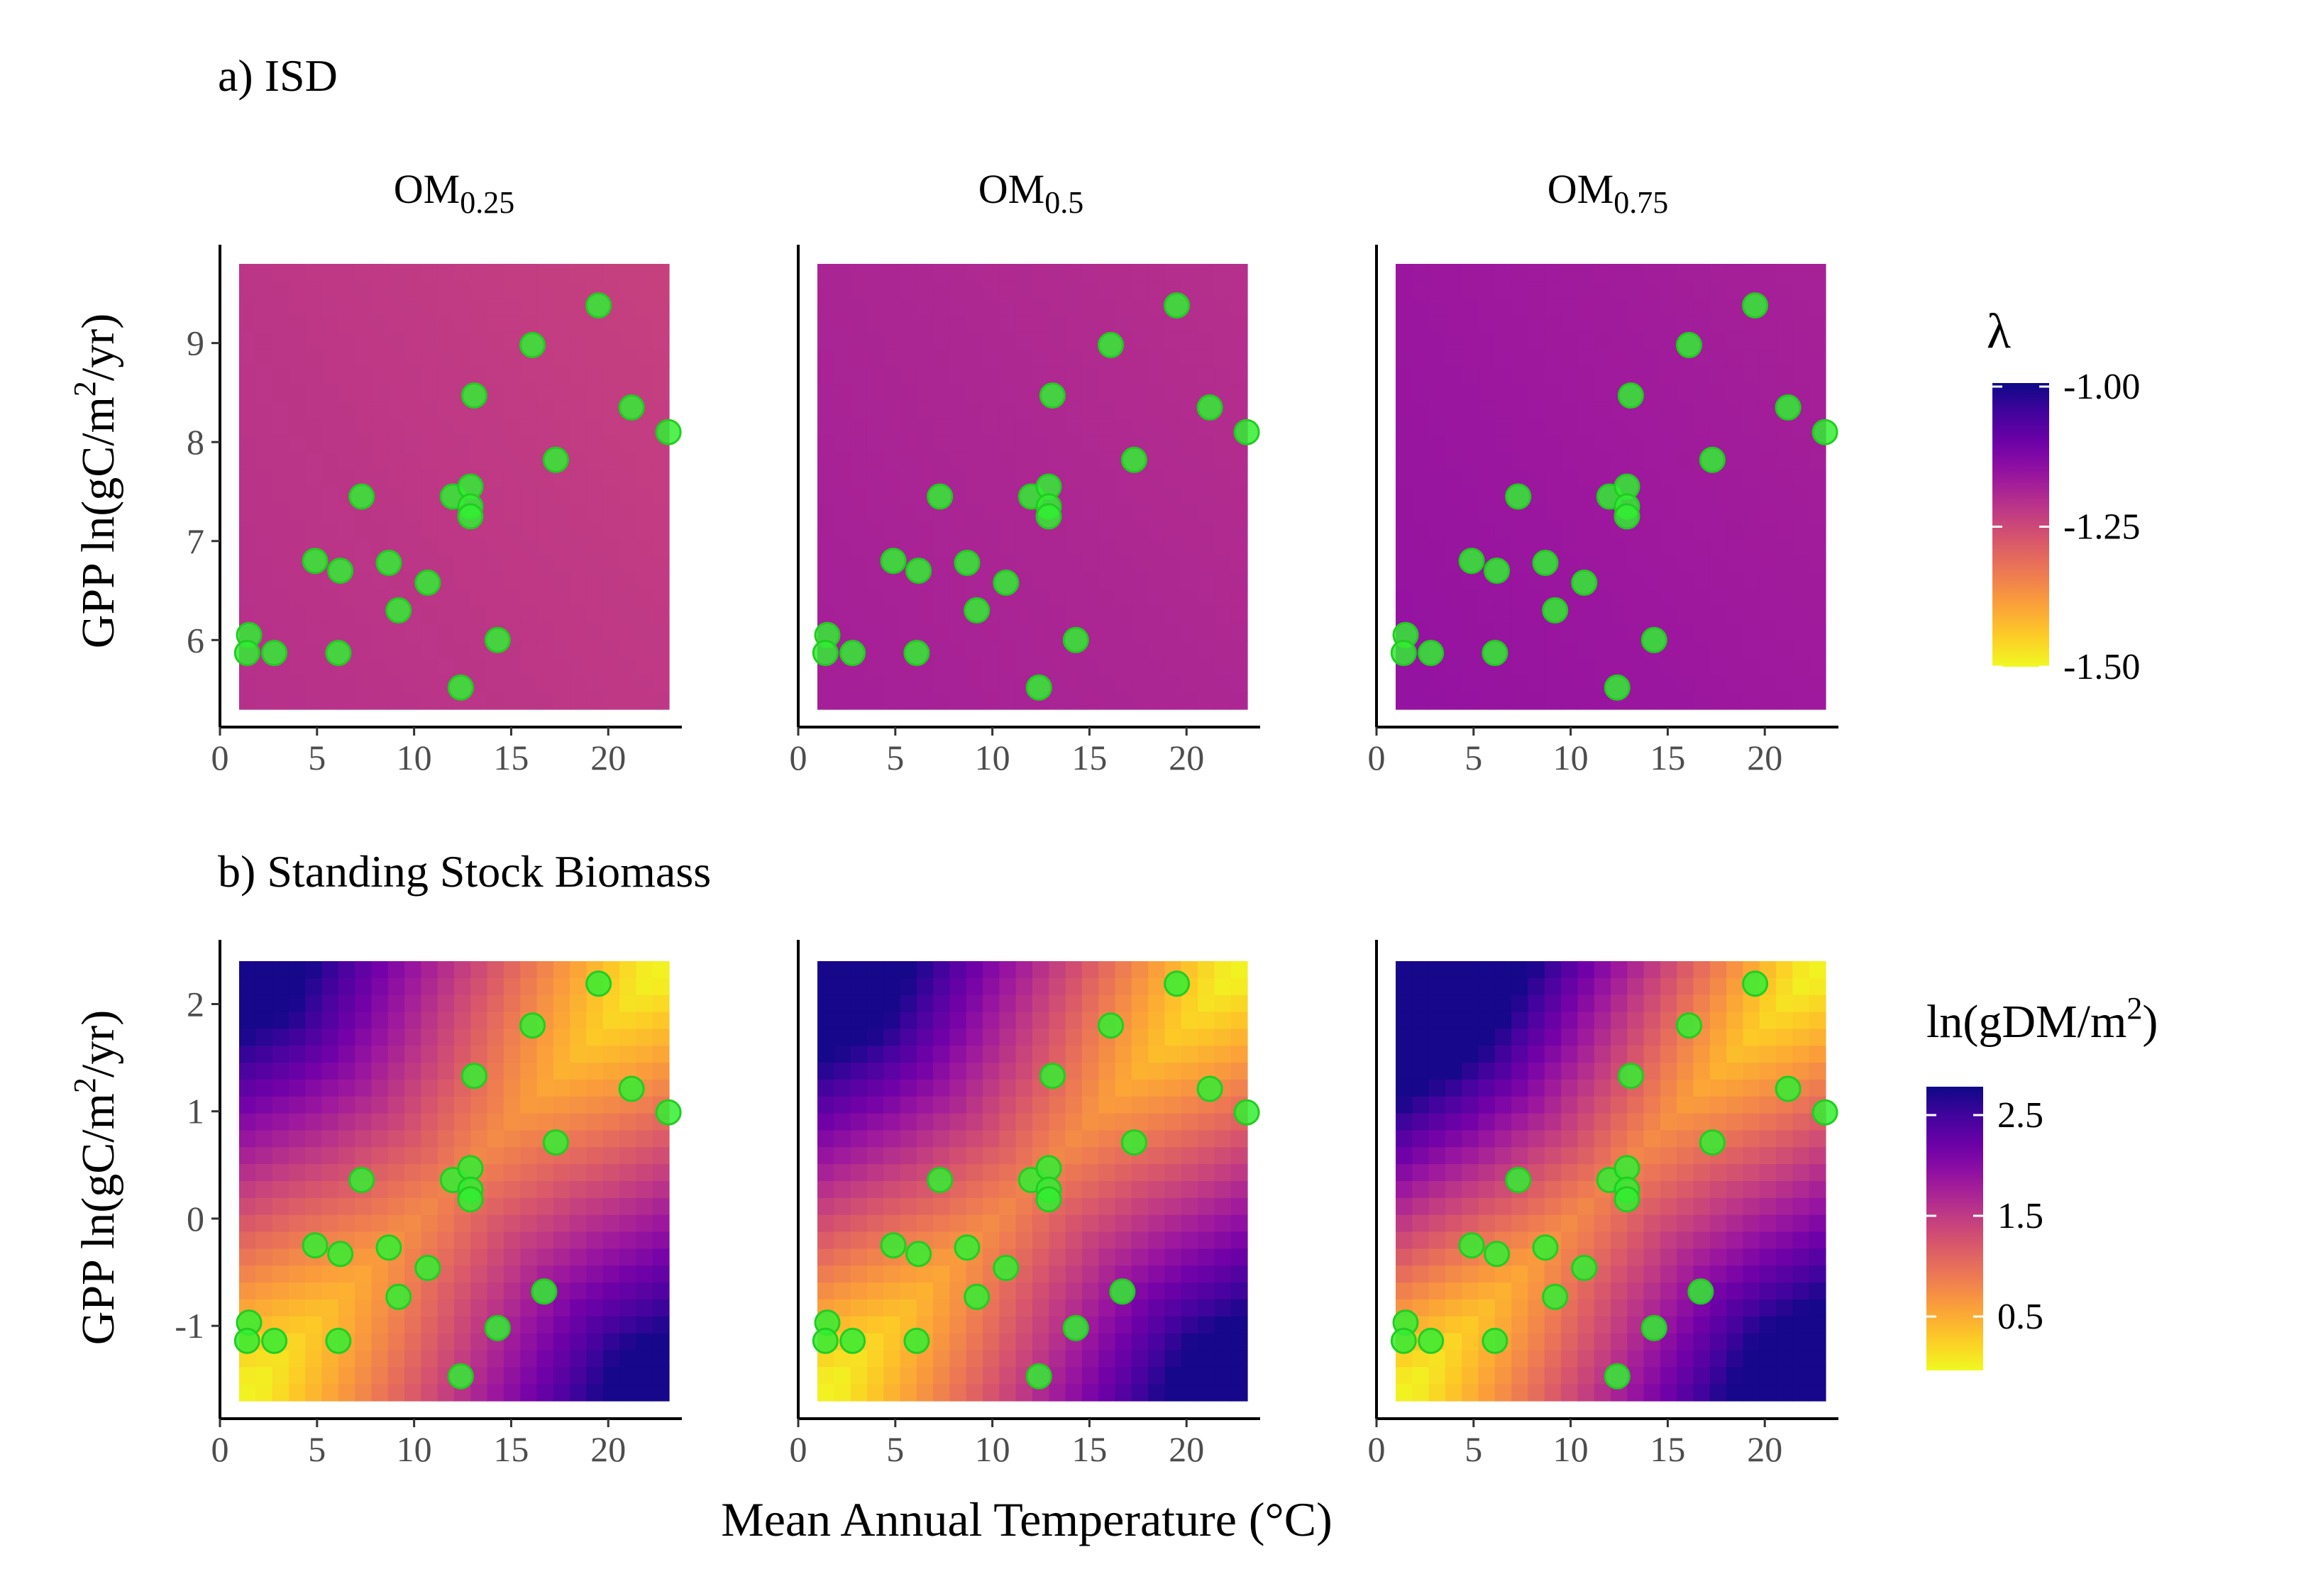  I want to click on x-tick-label: 20, so click(1764, 1449).